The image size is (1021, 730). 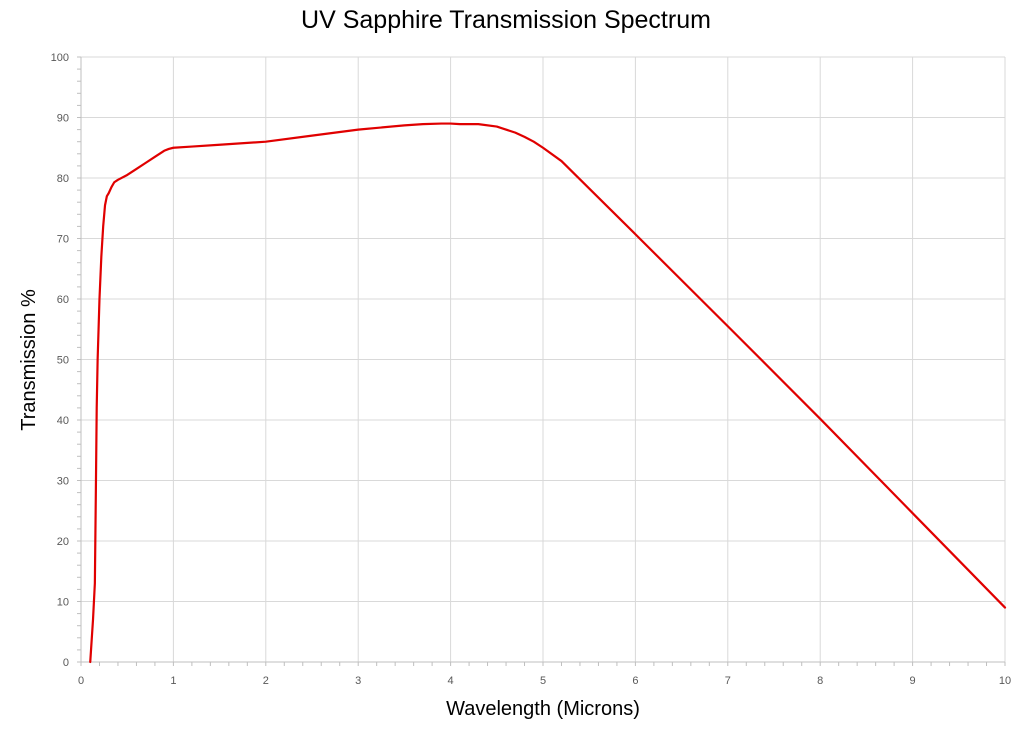 What do you see at coordinates (451, 681) in the screenshot?
I see `x-tick-label: 4` at bounding box center [451, 681].